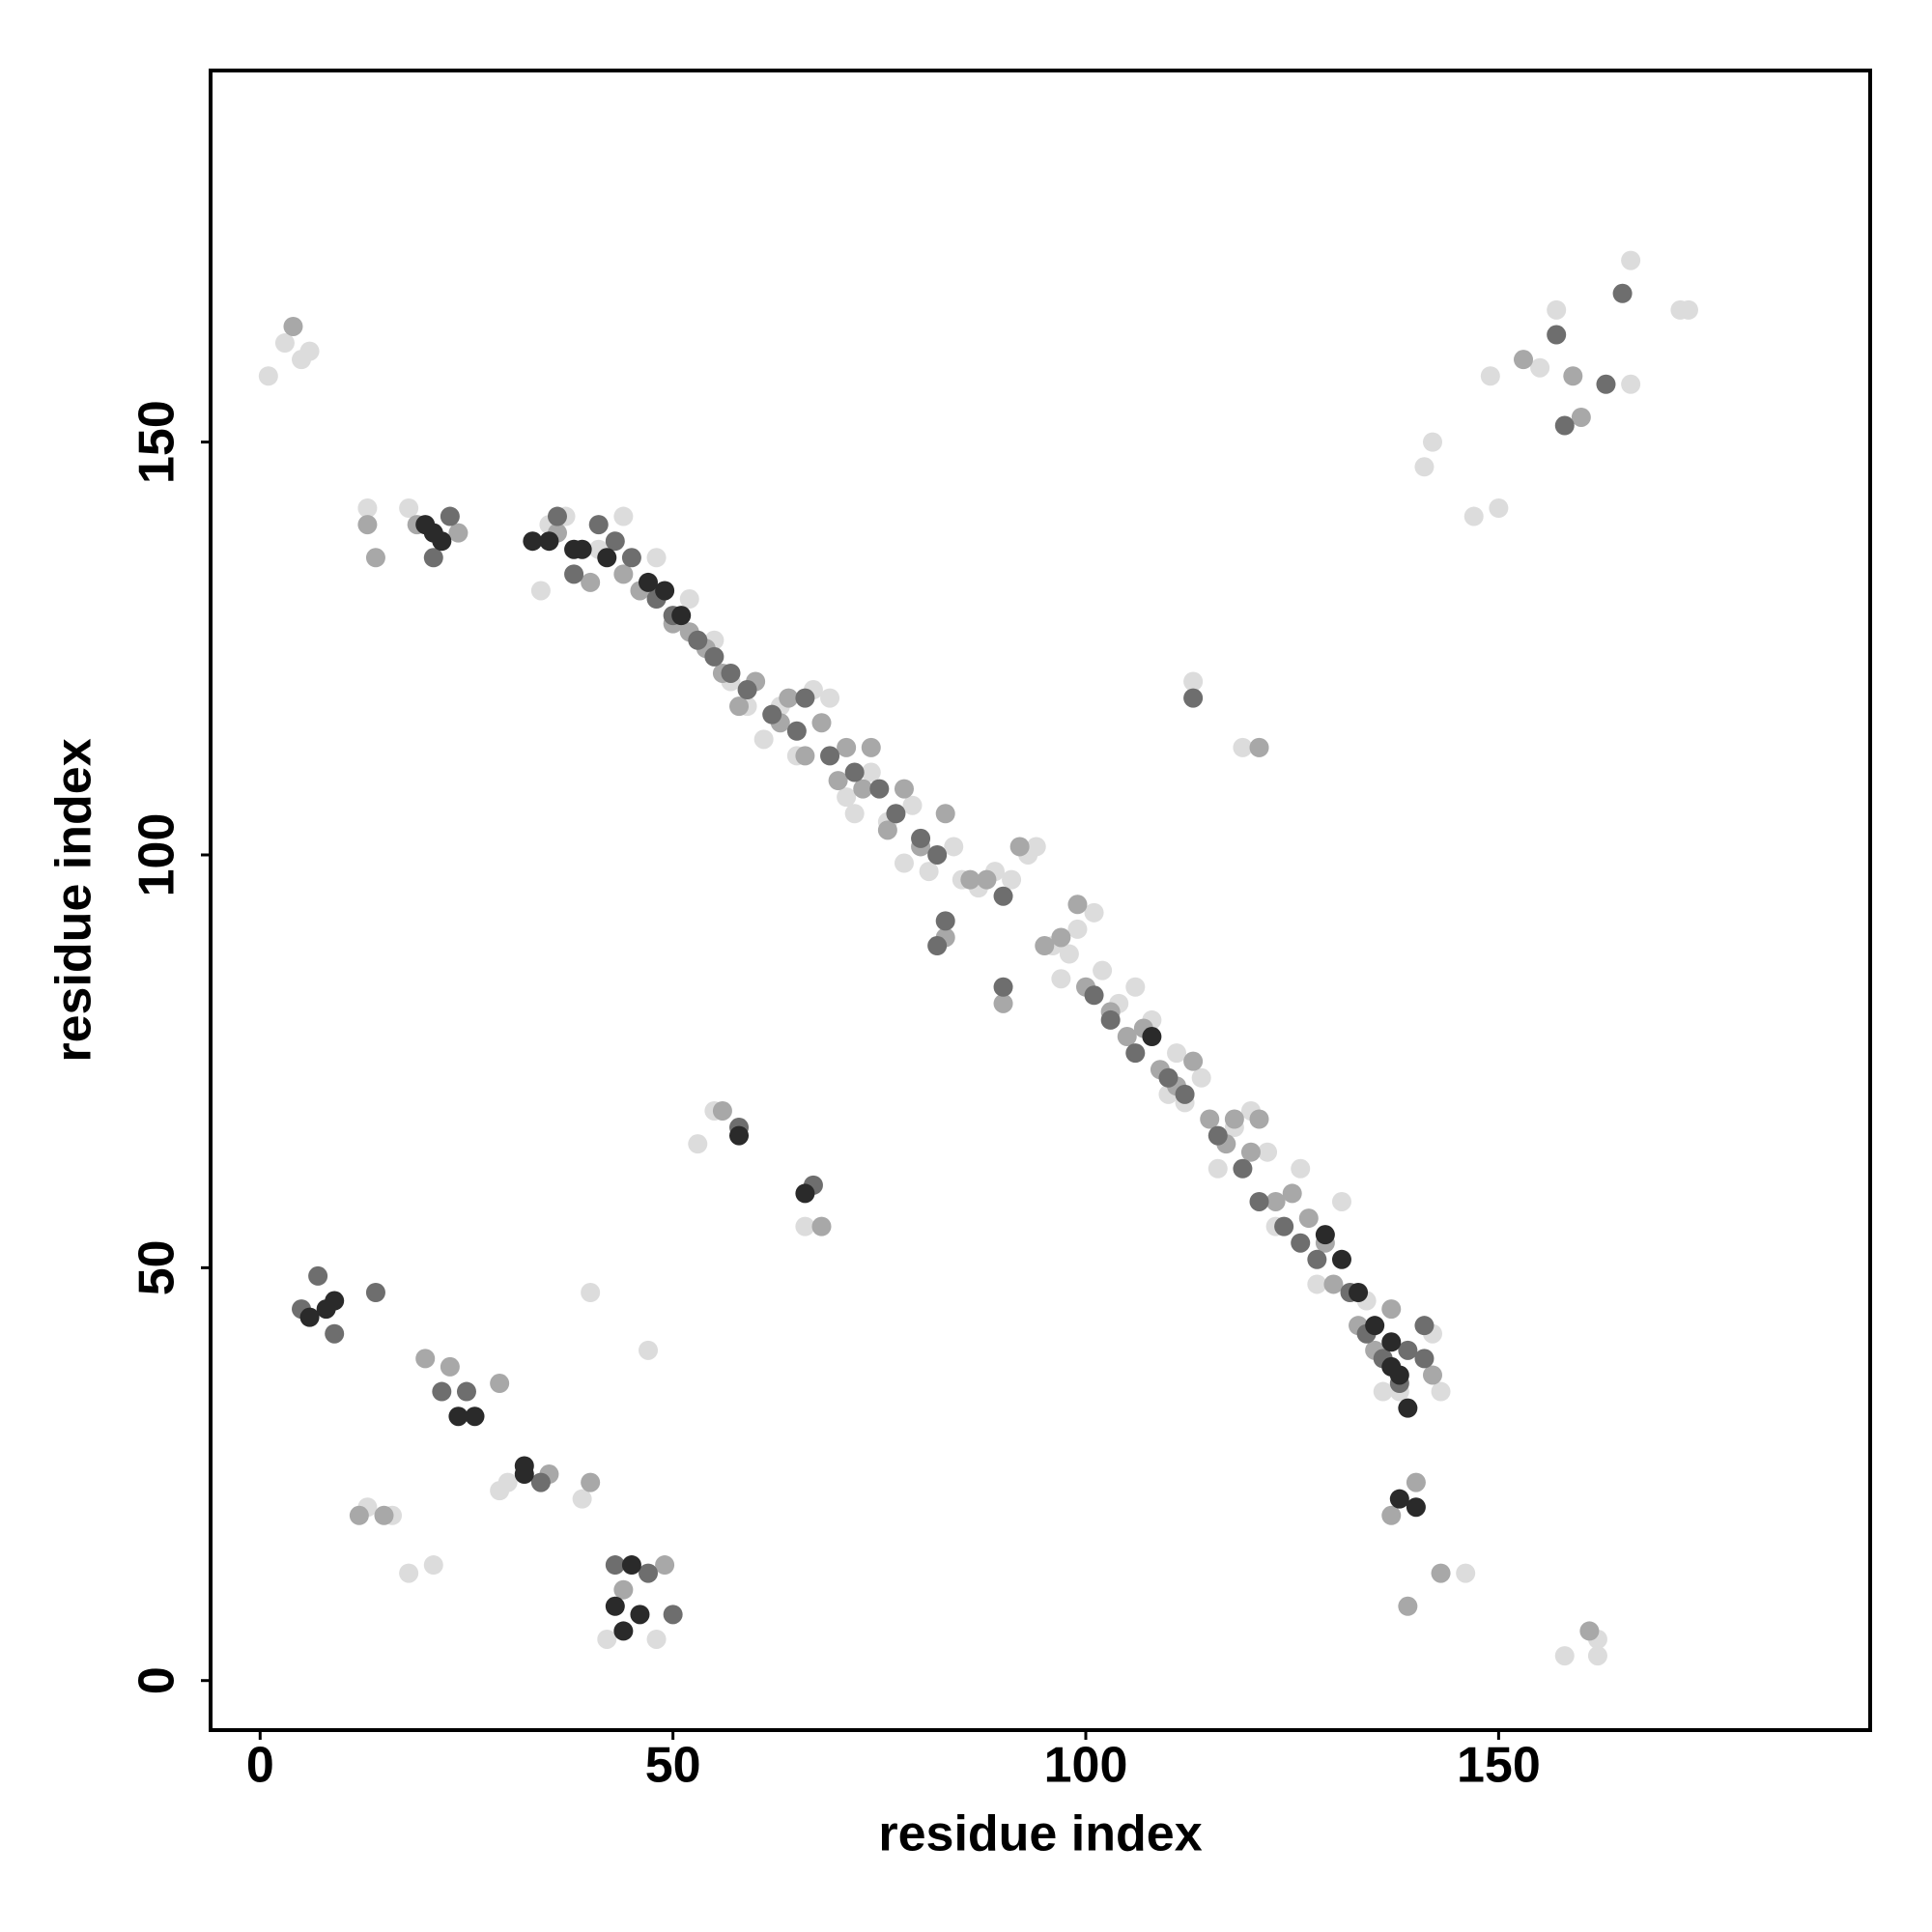 The width and height of the screenshot is (1932, 1932). Describe the element at coordinates (157, 1680) in the screenshot. I see `y-tick-label: 0` at that location.